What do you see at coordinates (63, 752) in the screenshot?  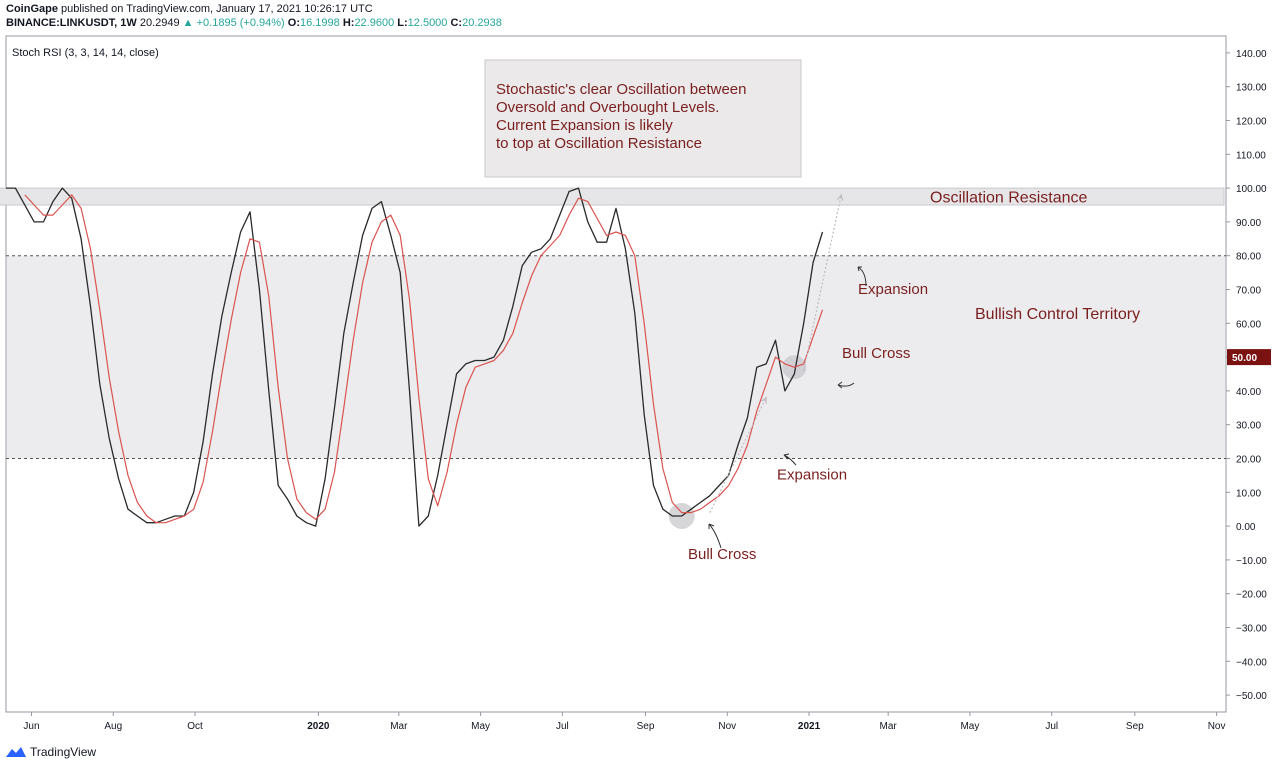 I see `tradingview-brand: TradingView` at bounding box center [63, 752].